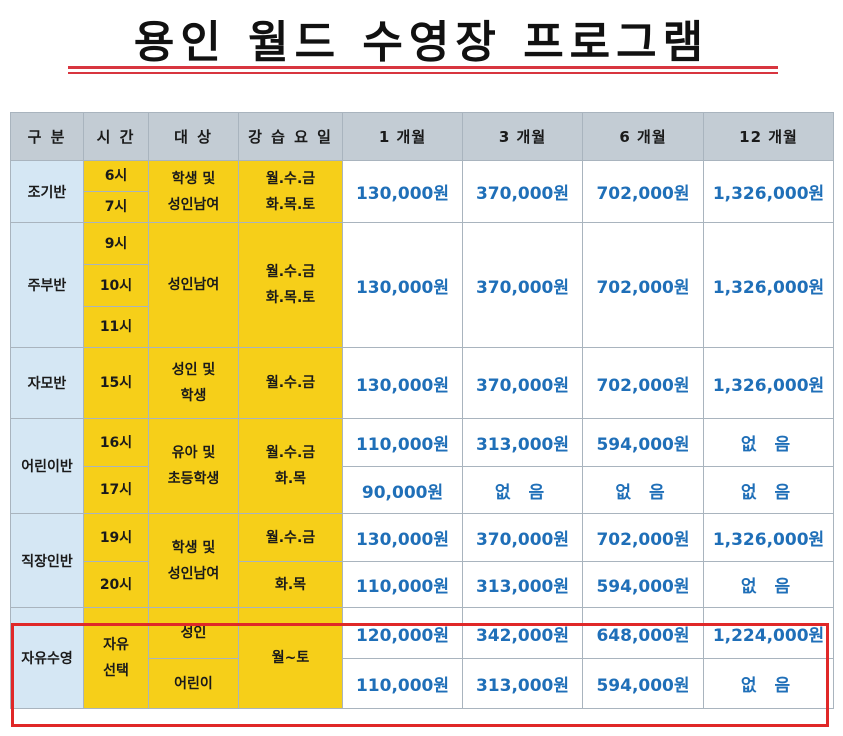  I want to click on target-cell: 어린이, so click(193, 683).